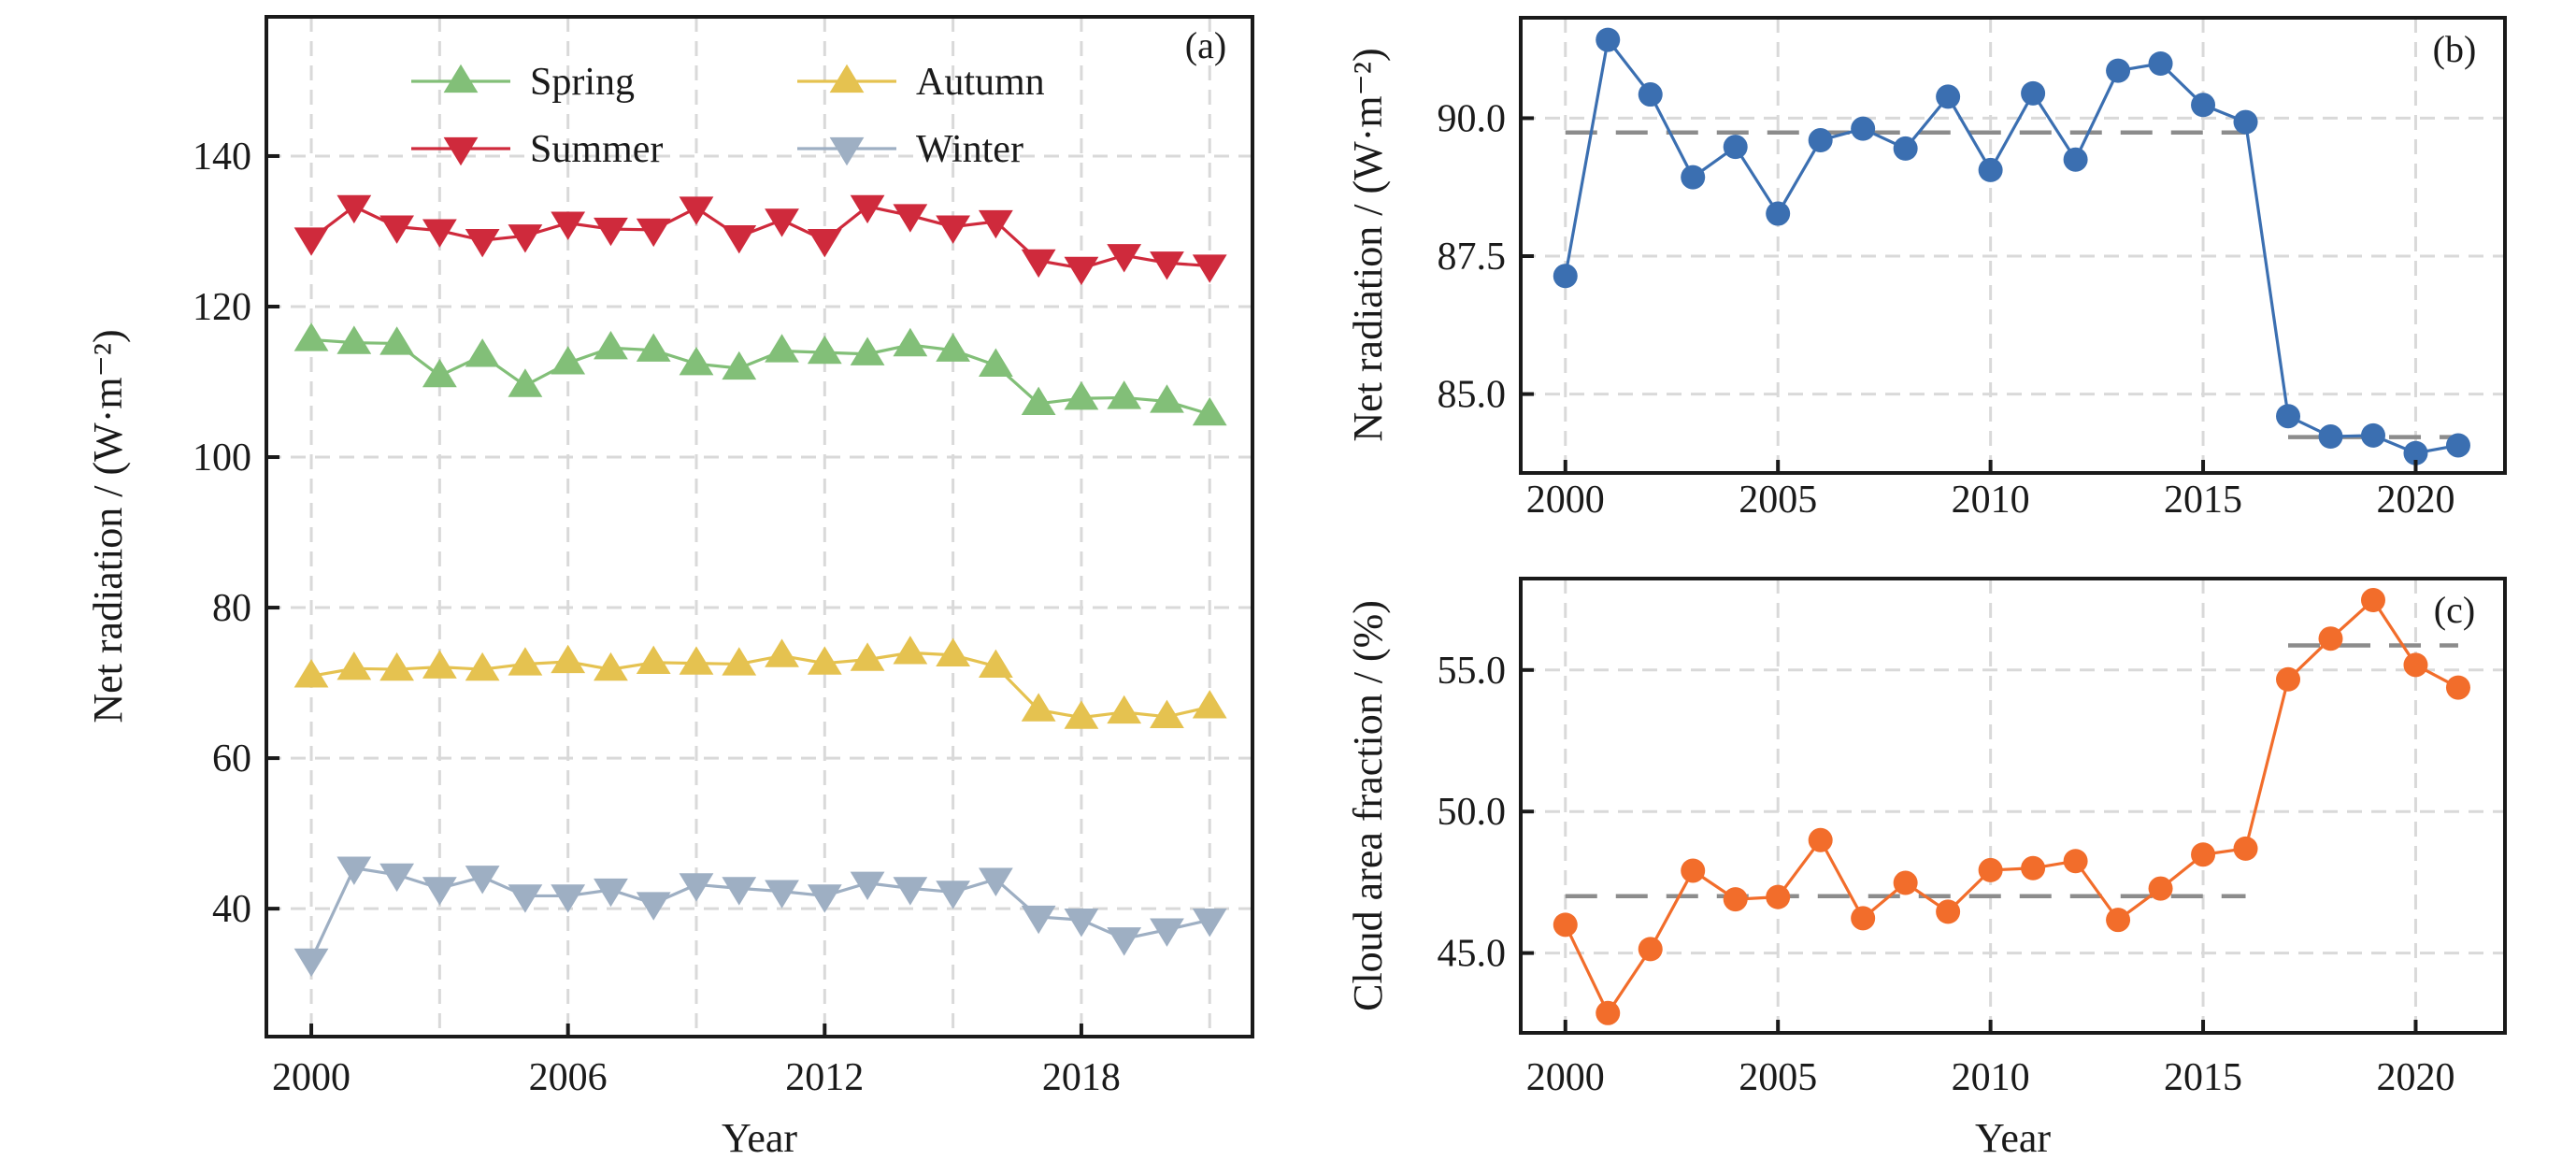 Image resolution: width=2576 pixels, height=1174 pixels. I want to click on series-spring, so click(760, 374).